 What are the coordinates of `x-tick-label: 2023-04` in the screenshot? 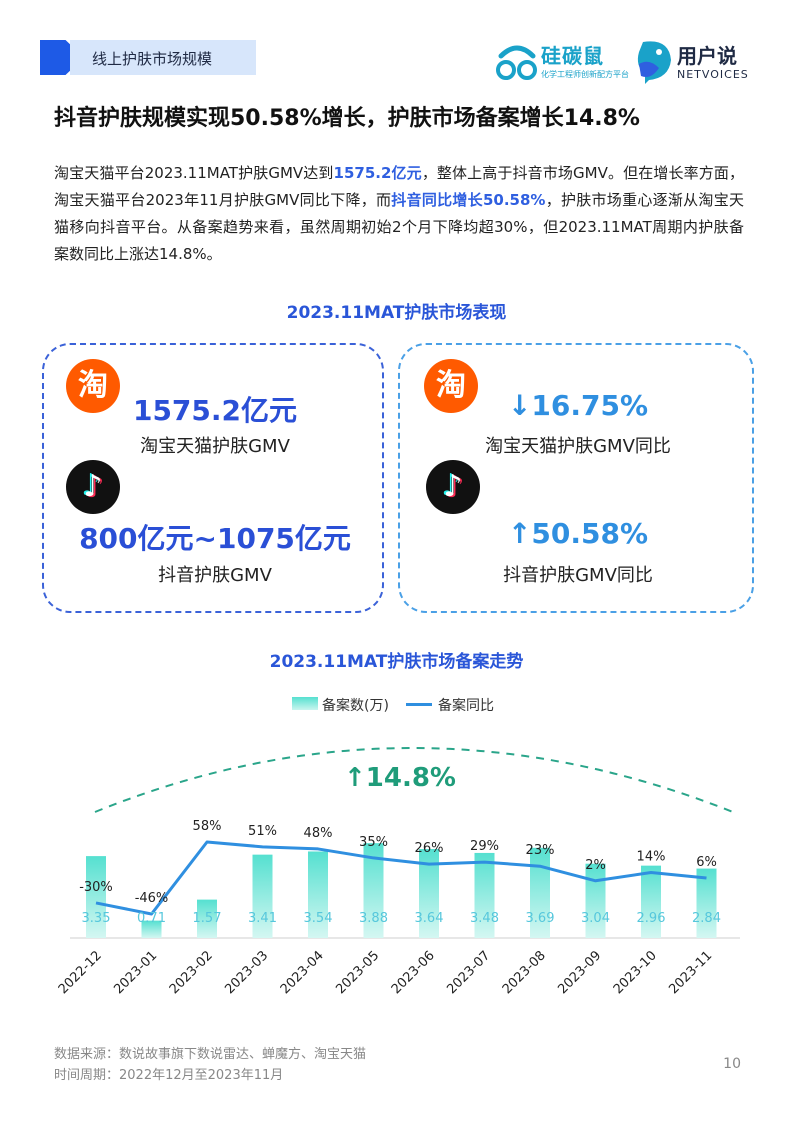 It's located at (302, 972).